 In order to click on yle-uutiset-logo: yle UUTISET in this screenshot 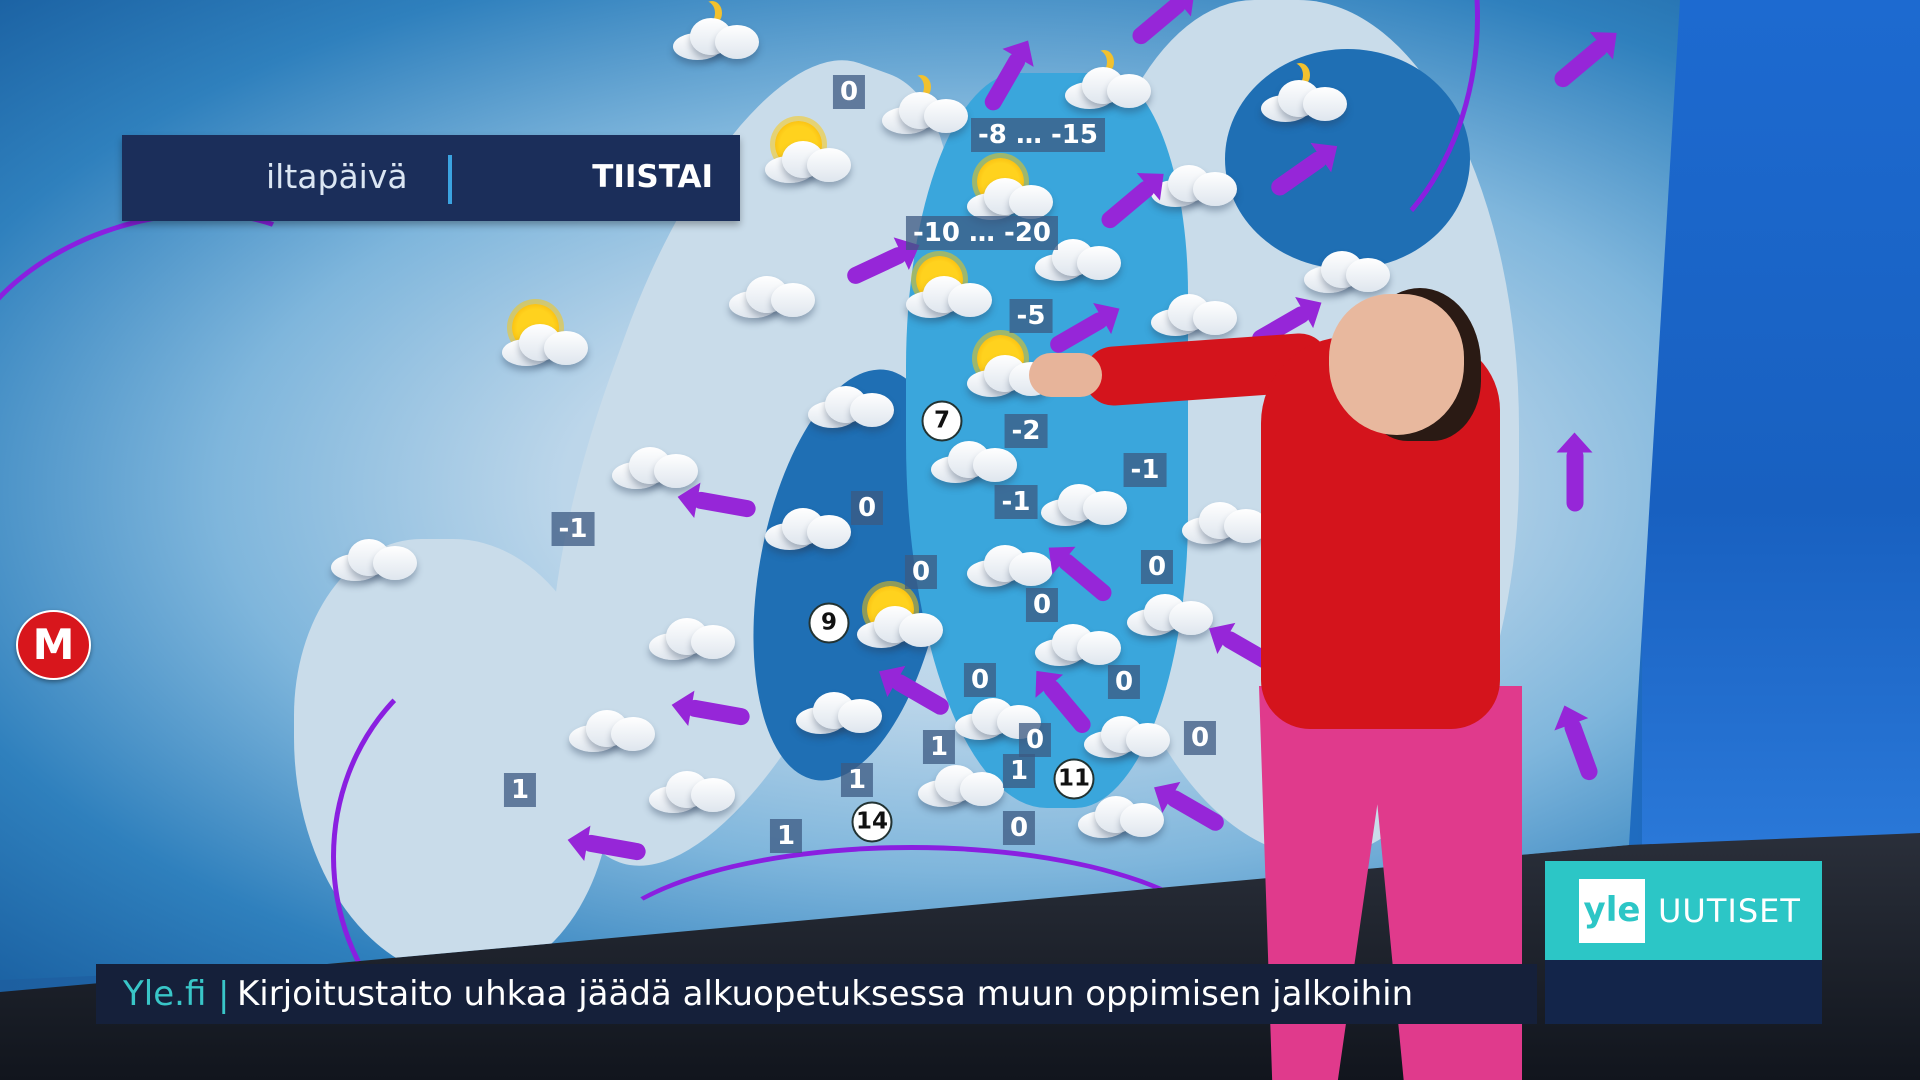, I will do `click(1683, 910)`.